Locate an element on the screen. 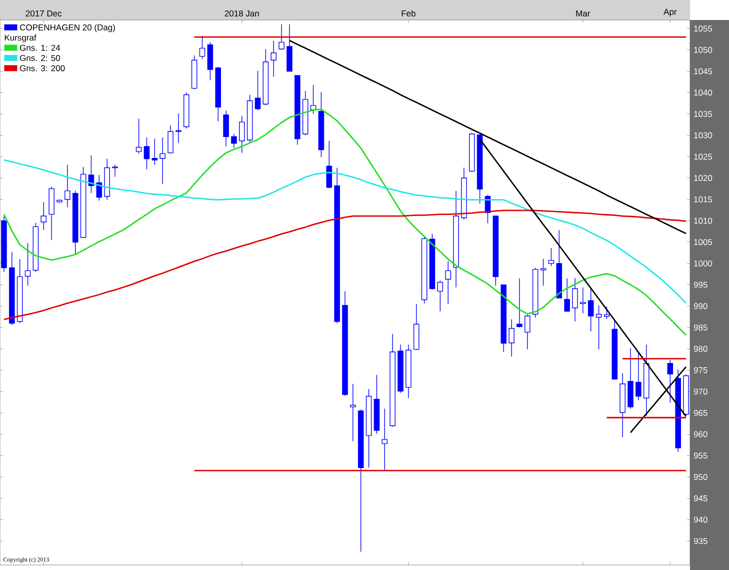 This screenshot has height=570, width=729. legend-title: Kursgraf is located at coordinates (20, 38).